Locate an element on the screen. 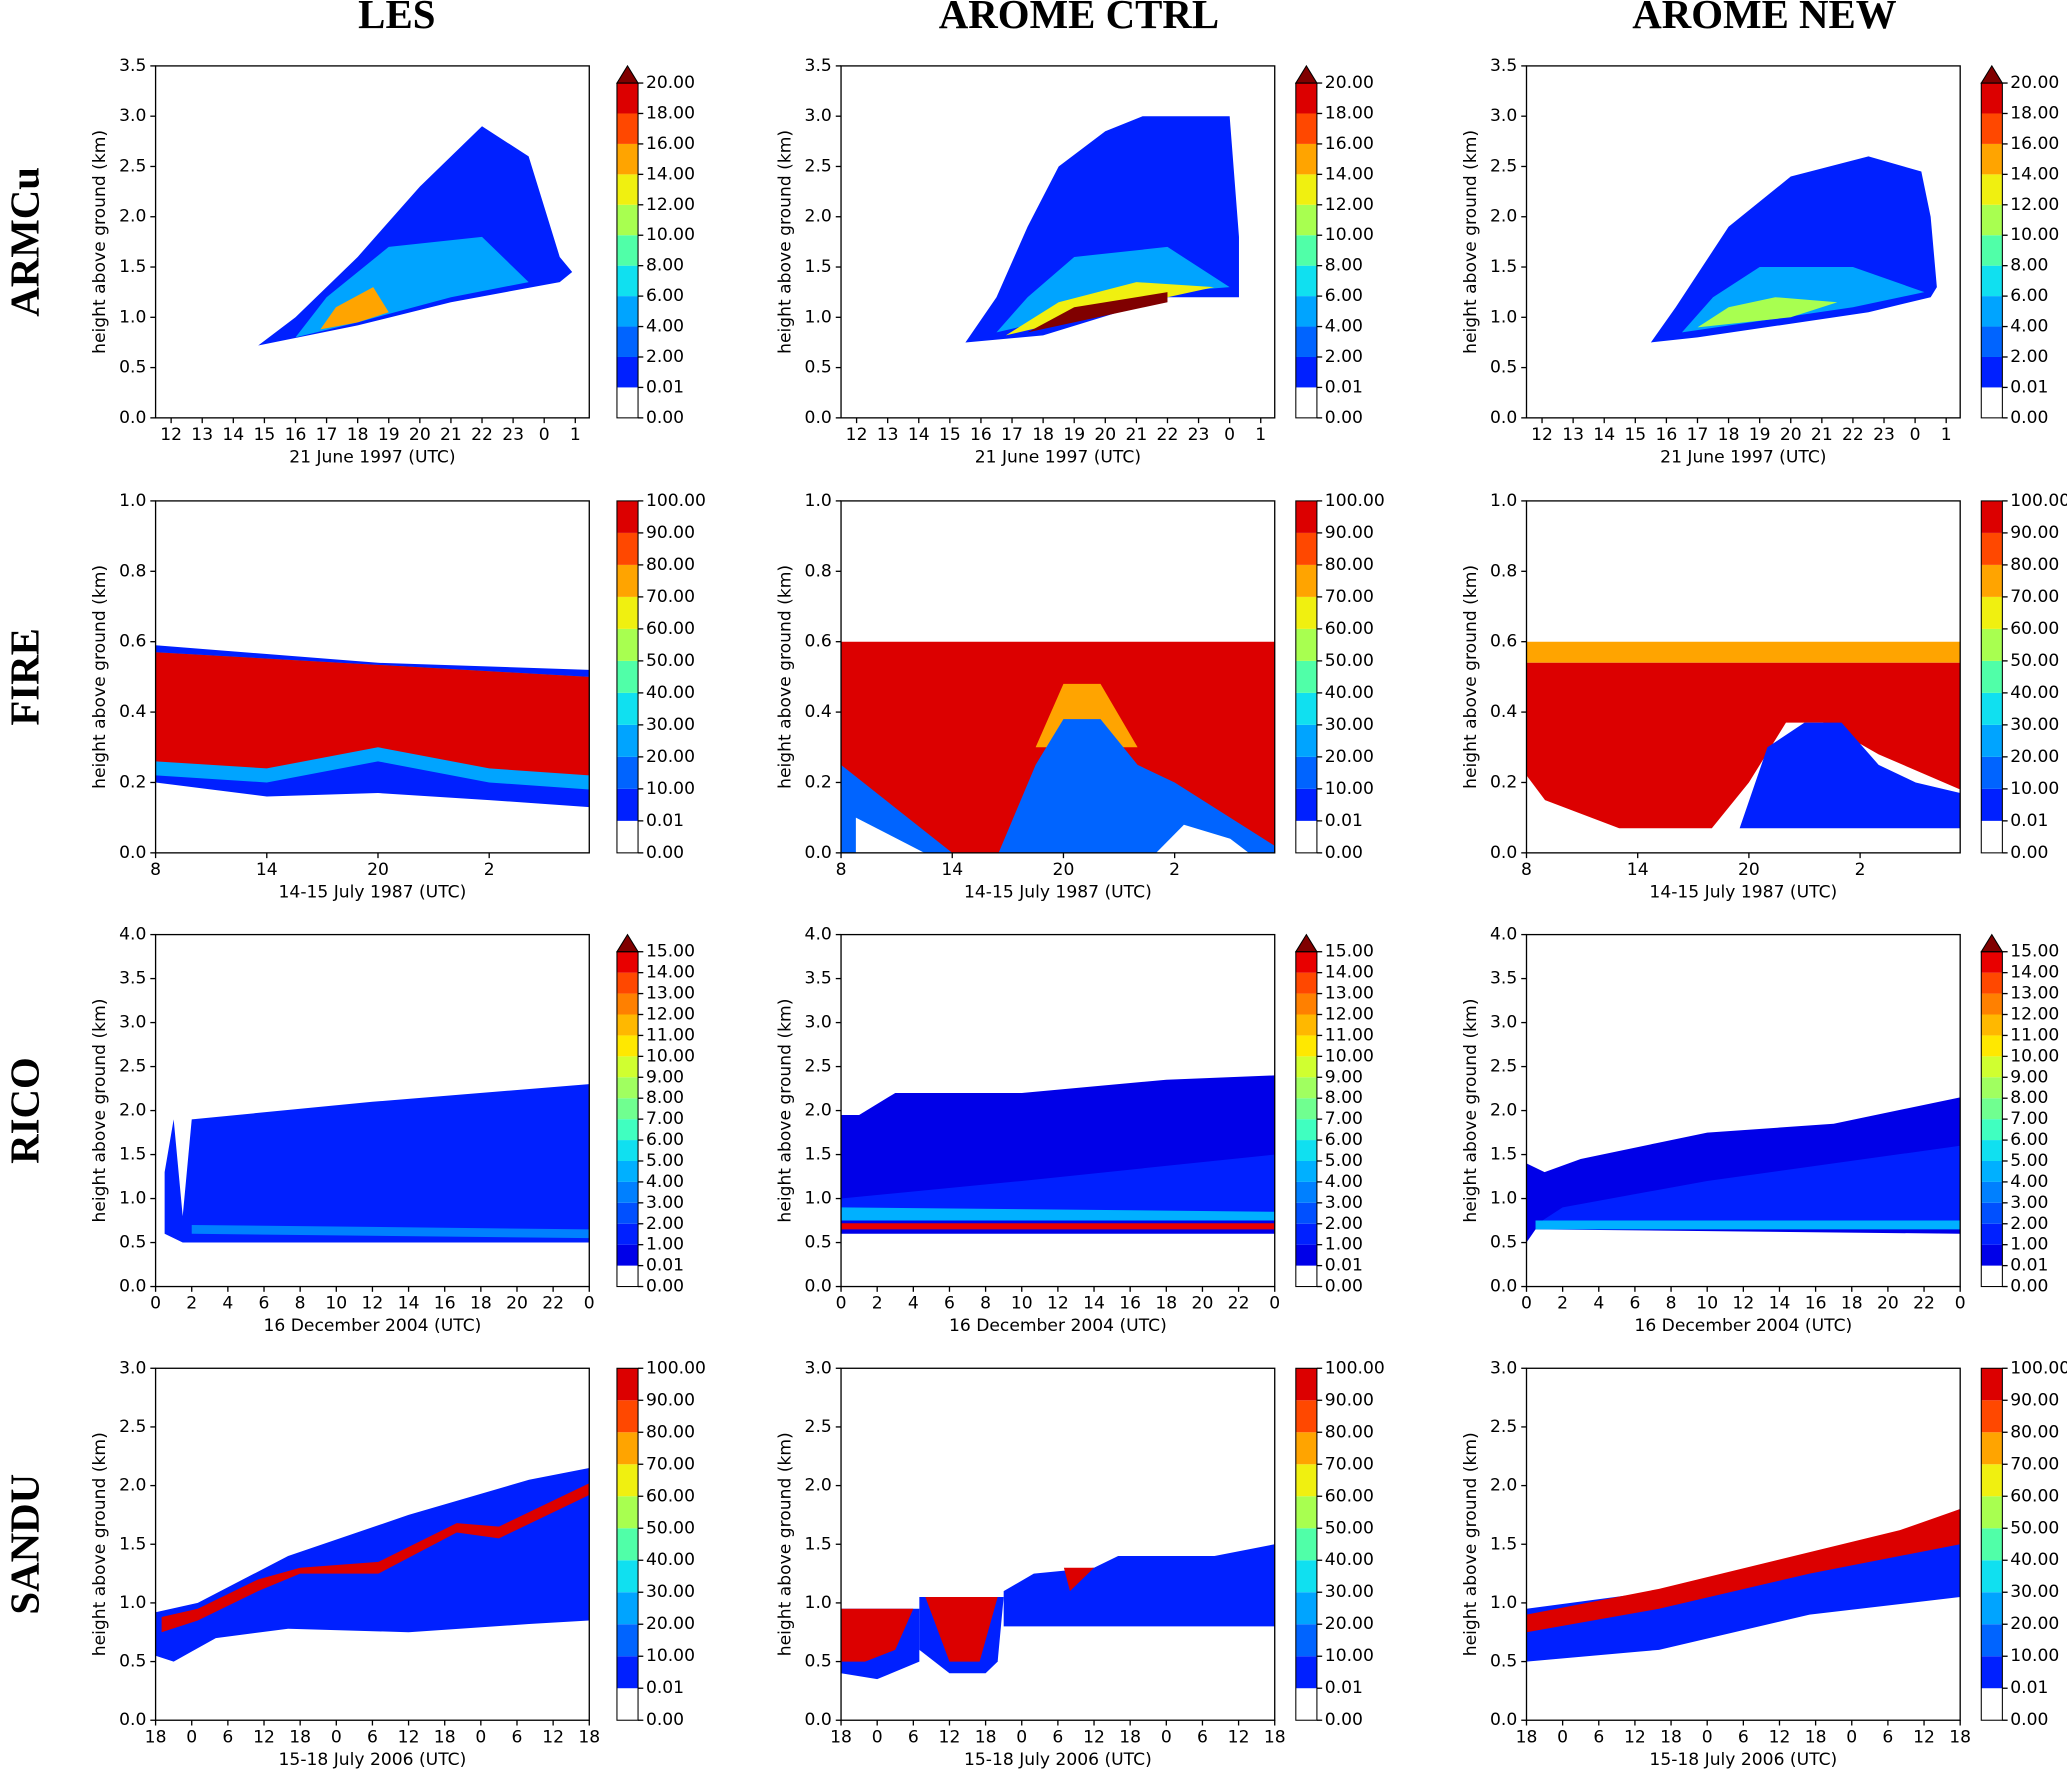  x-tick-label: 17 is located at coordinates (1698, 435).